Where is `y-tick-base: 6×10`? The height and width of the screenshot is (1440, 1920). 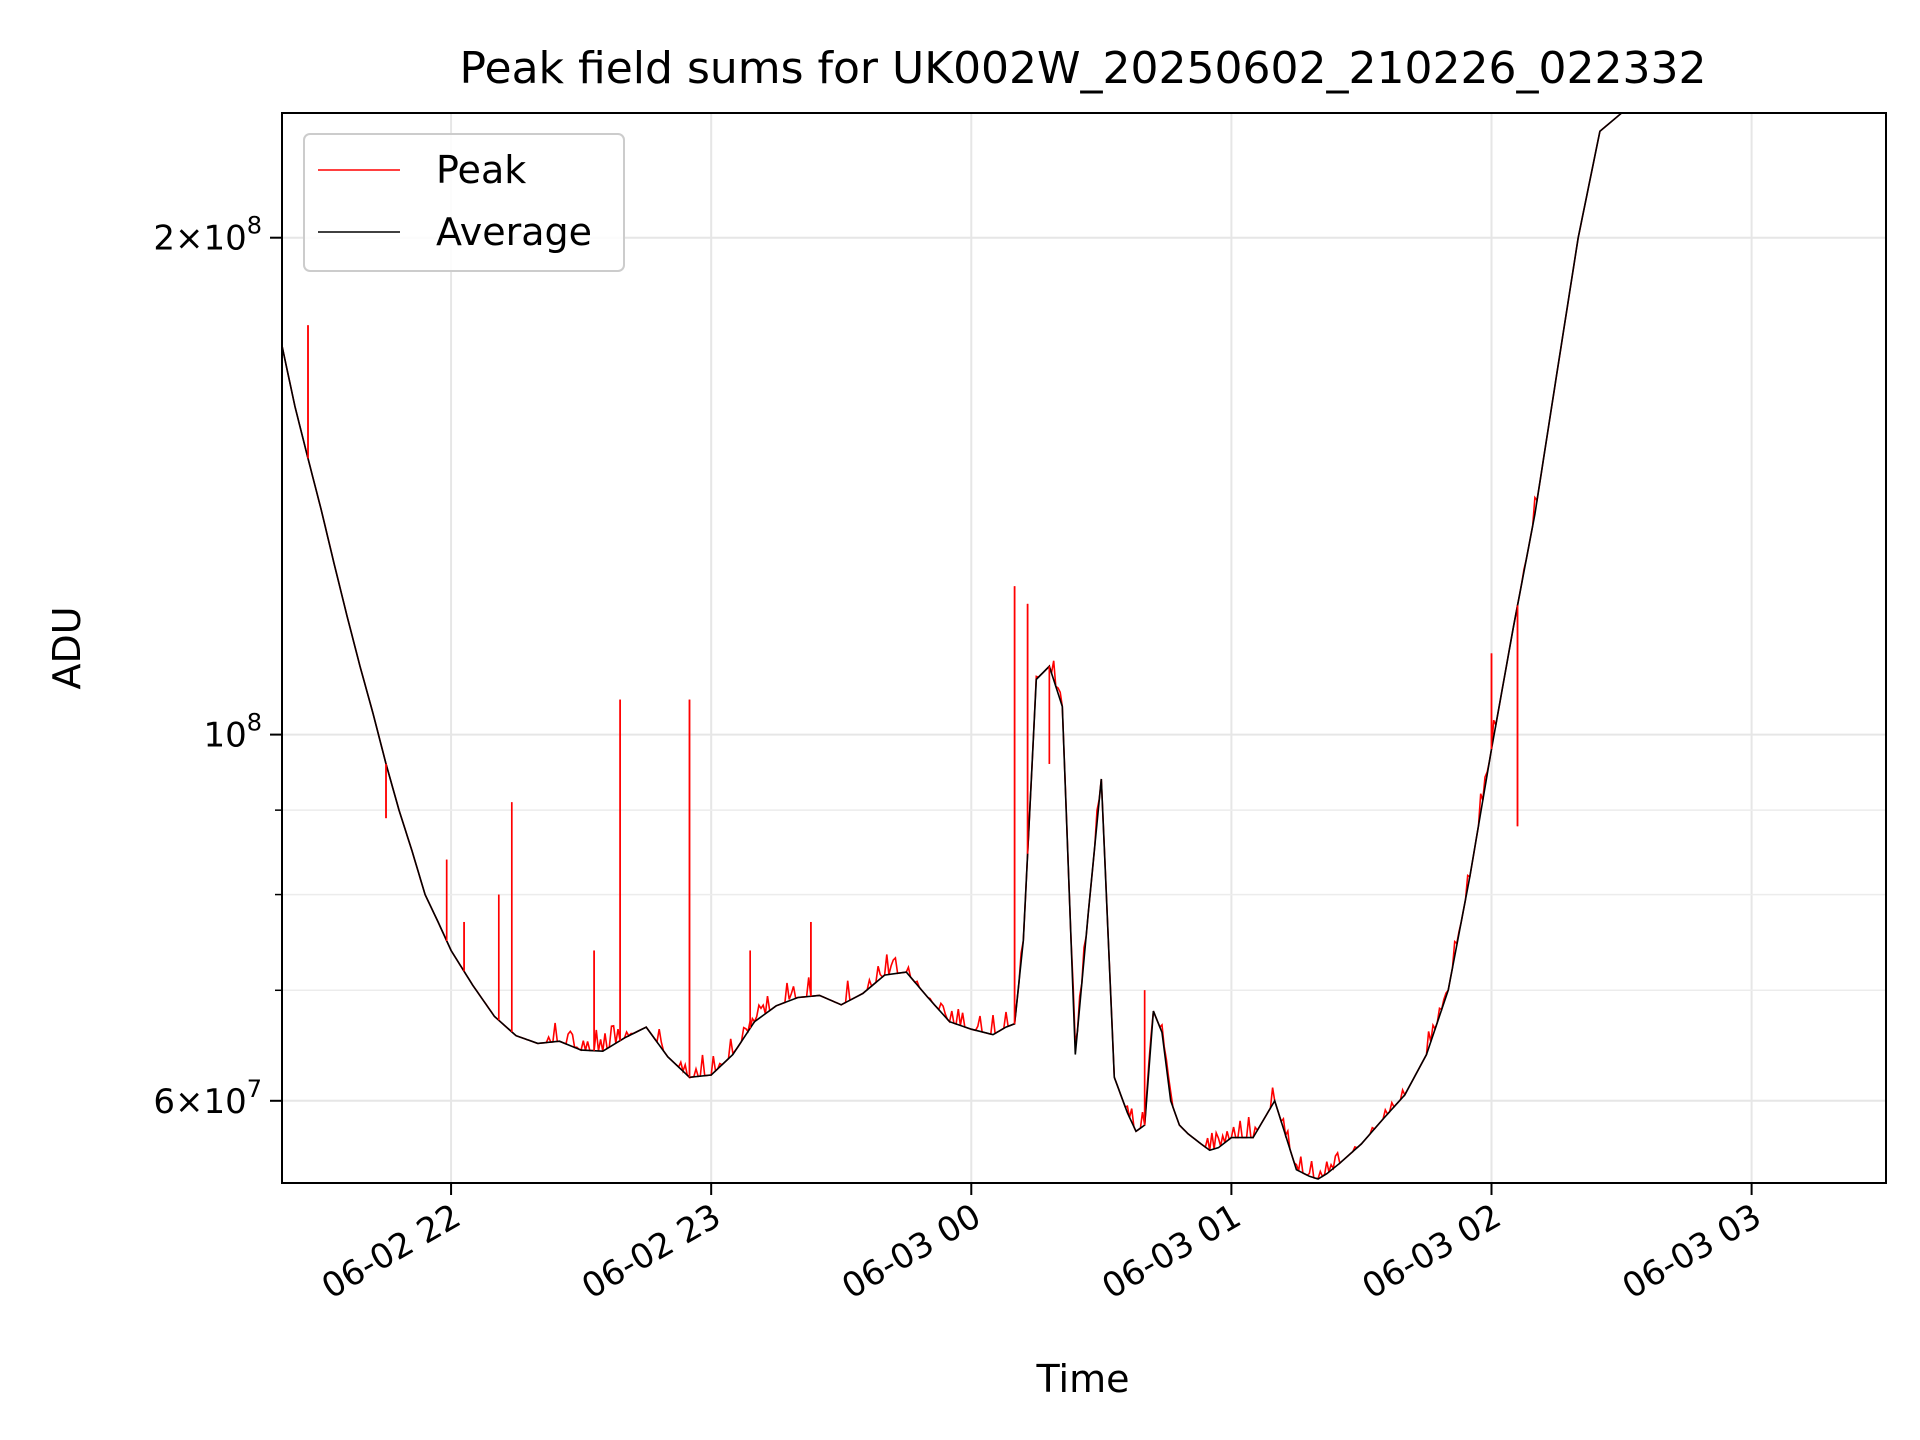 y-tick-base: 6×10 is located at coordinates (199, 1102).